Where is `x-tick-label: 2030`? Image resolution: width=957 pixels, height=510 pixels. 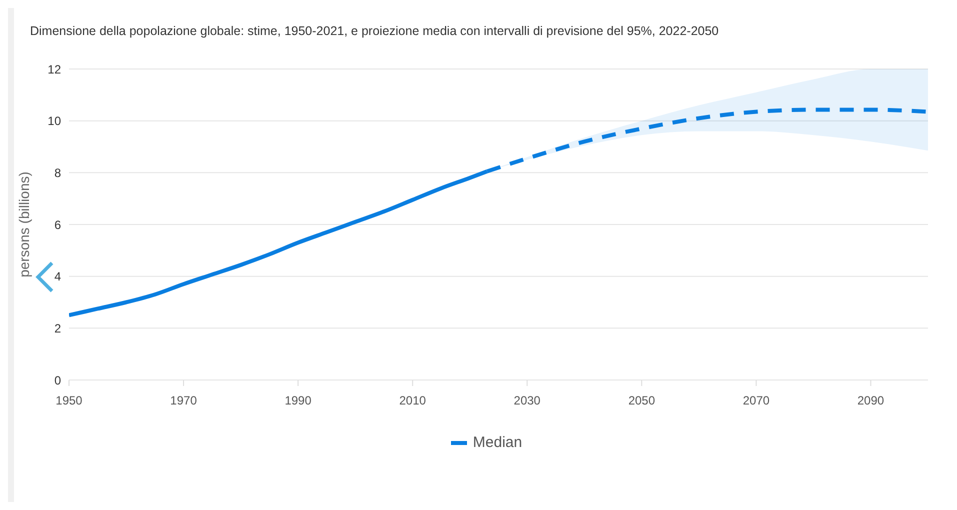 x-tick-label: 2030 is located at coordinates (527, 401).